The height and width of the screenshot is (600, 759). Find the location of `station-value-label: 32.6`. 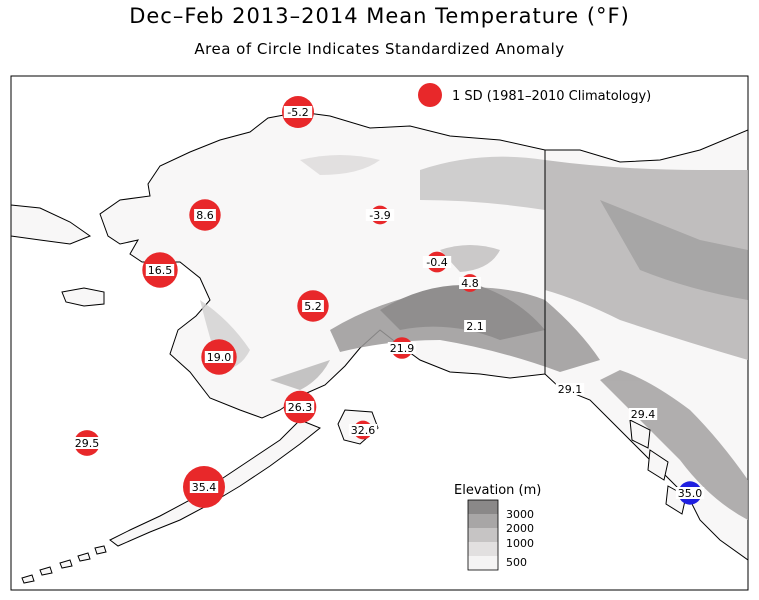

station-value-label: 32.6 is located at coordinates (363, 430).